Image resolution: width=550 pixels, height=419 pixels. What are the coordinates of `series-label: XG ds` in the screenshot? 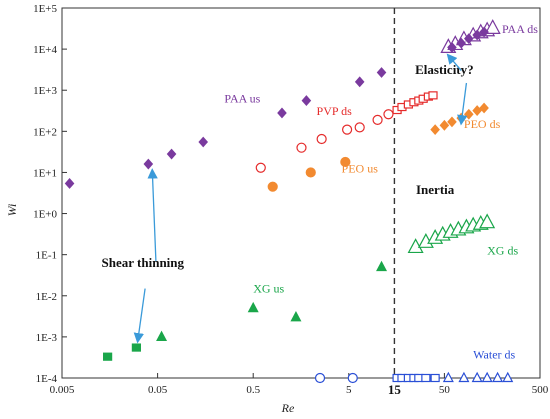 It's located at (502, 251).